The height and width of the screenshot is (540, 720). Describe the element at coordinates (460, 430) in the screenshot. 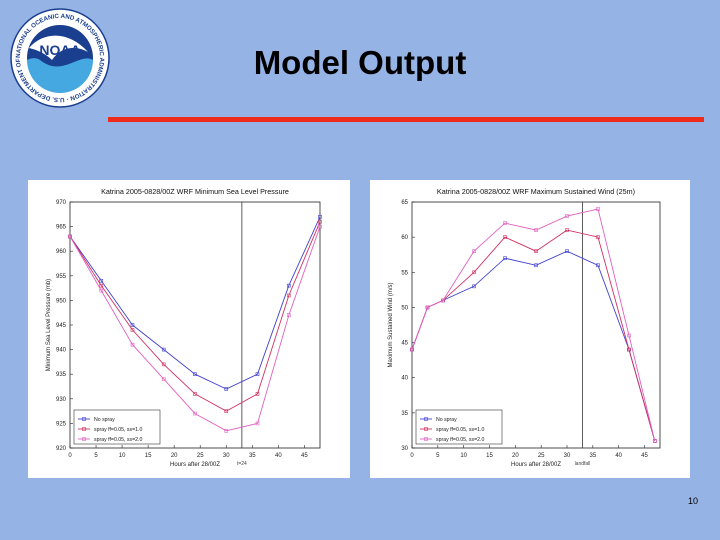

I see `legend-label-2: spray ff=0.05, ss=1.0` at that location.